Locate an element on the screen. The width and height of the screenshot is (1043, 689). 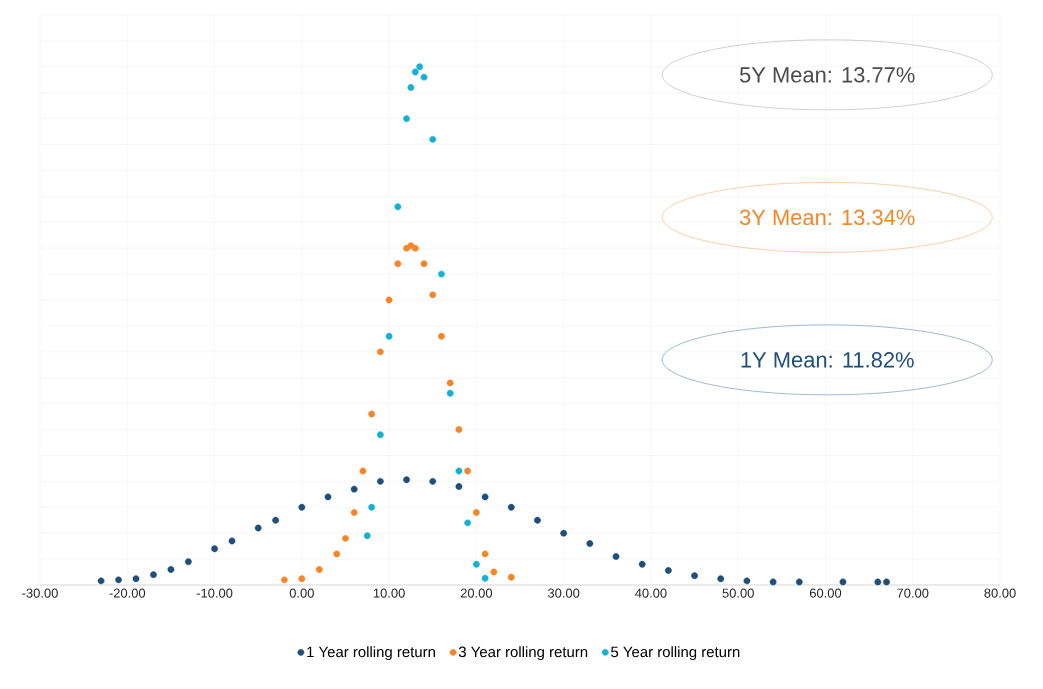
x-tick-label: 20.00 is located at coordinates (476, 593).